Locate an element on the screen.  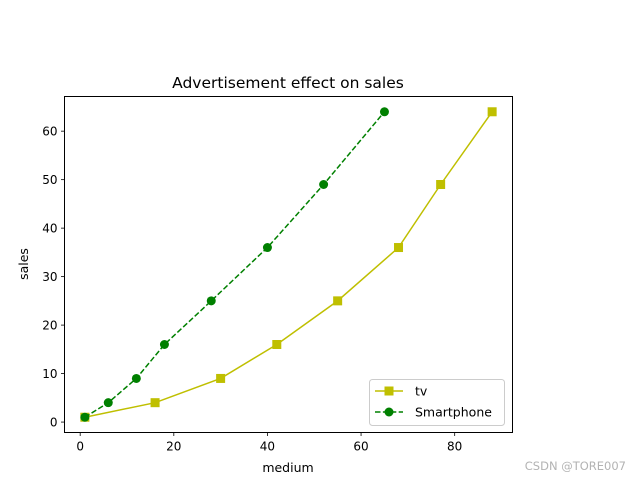
x-tick-label: 40 is located at coordinates (267, 447).